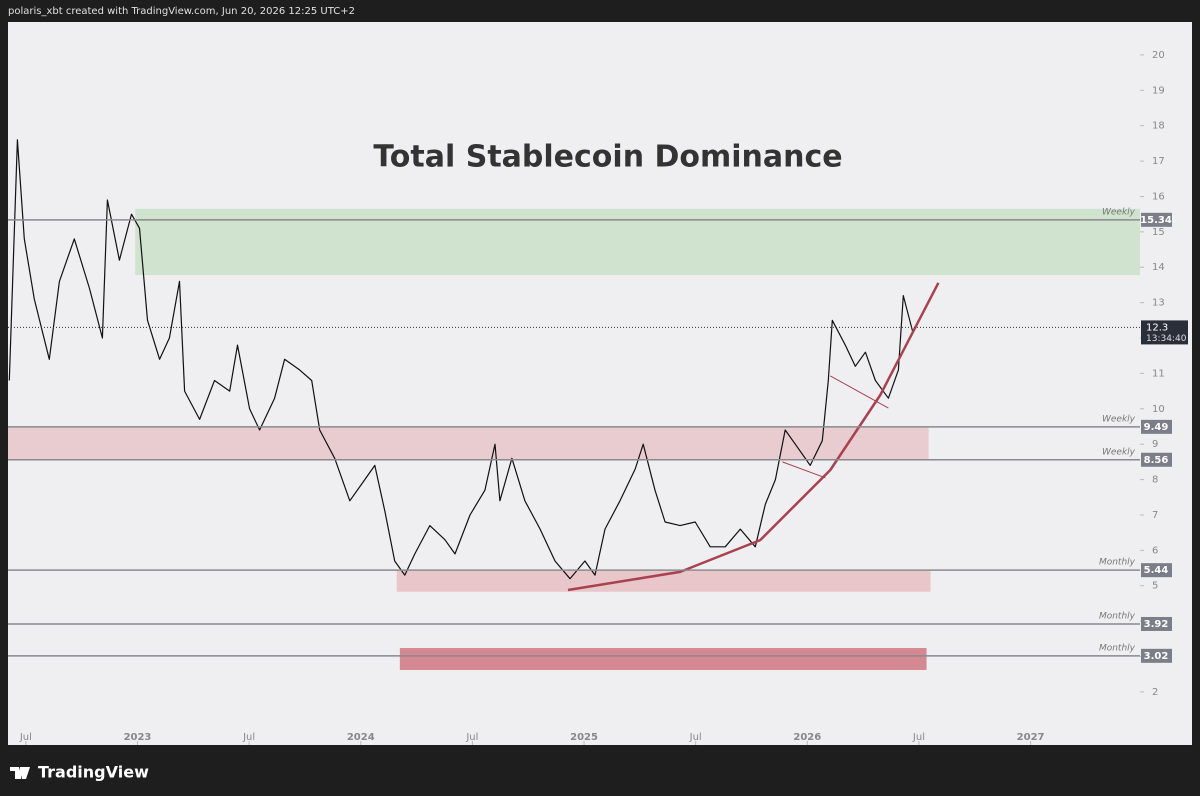 Image resolution: width=1200 pixels, height=796 pixels. Describe the element at coordinates (1155, 586) in the screenshot. I see `y-tick-label: 5` at that location.